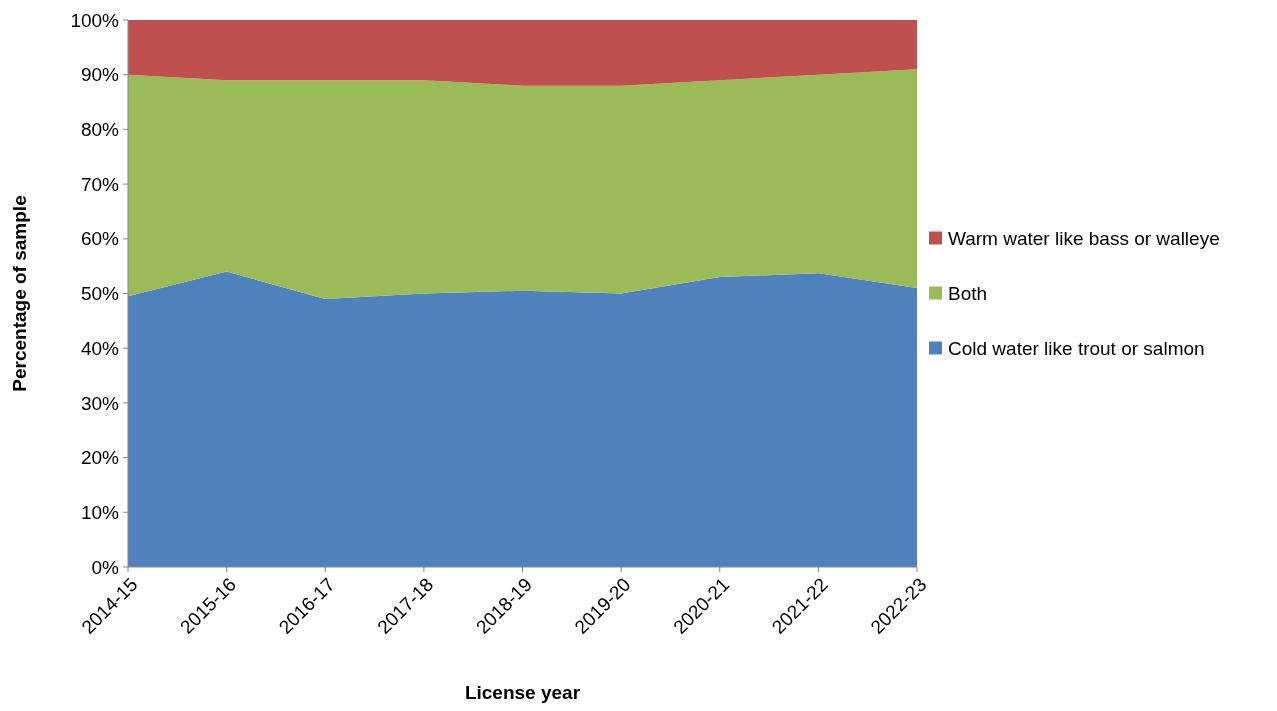  I want to click on y-tick-label: 0%, so click(105, 567).